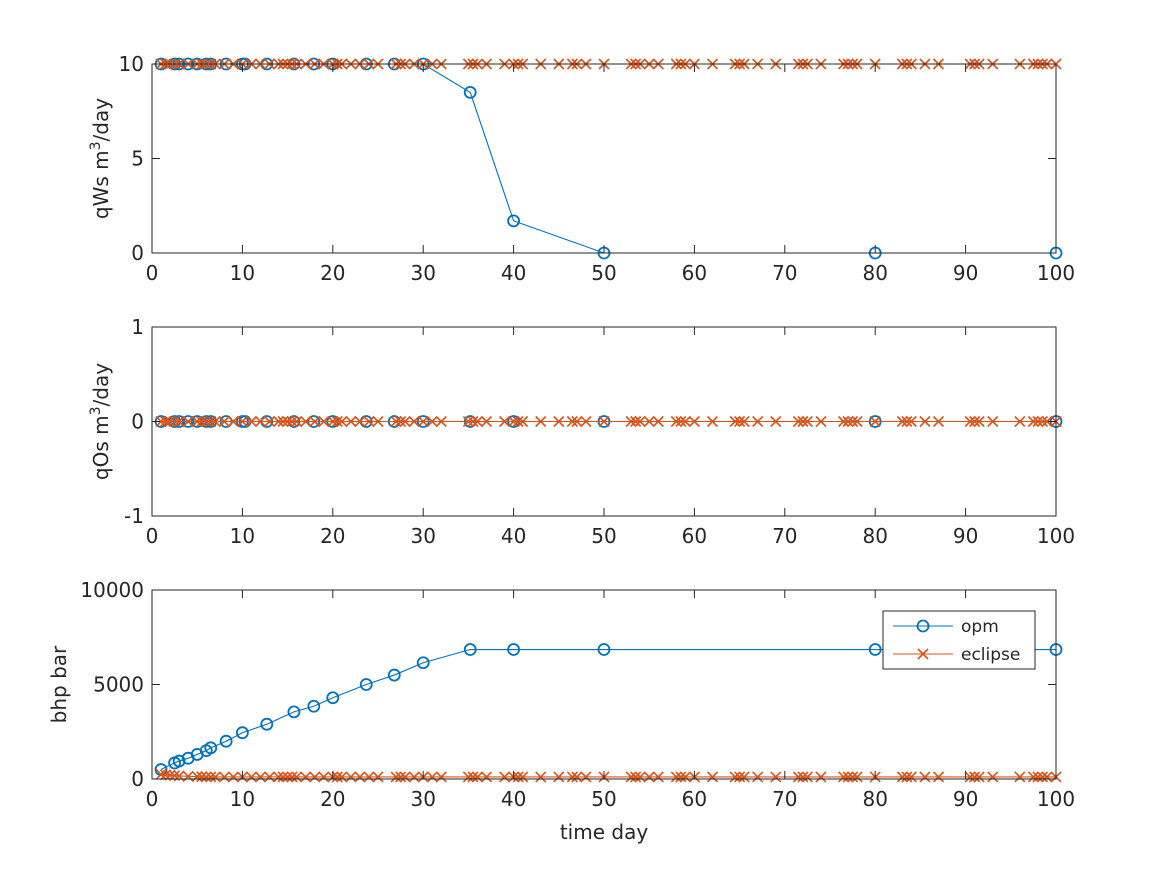 This screenshot has width=1167, height=880. What do you see at coordinates (604, 832) in the screenshot?
I see `x-axis-label: time day` at bounding box center [604, 832].